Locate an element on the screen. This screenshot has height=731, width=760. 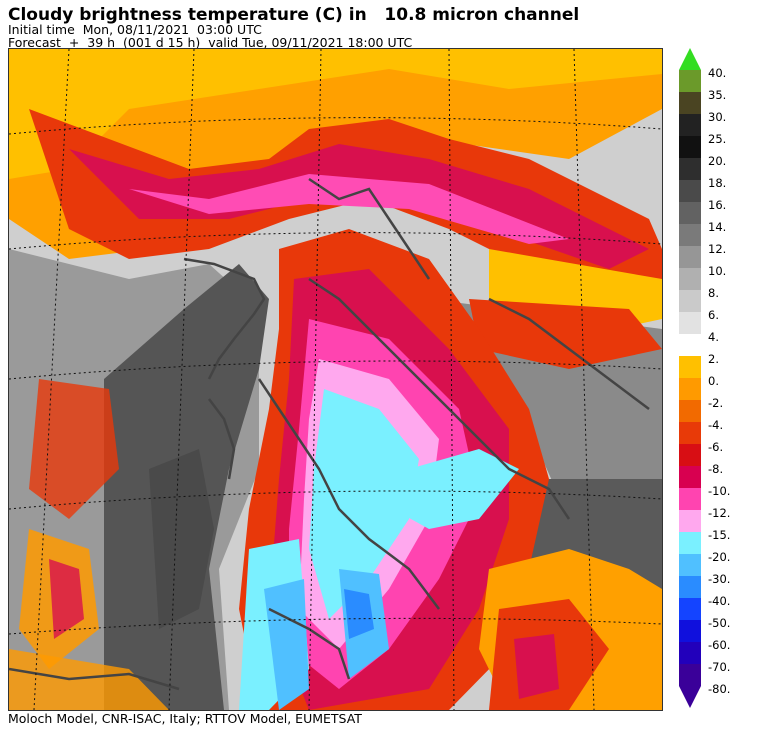
legend-tick-label: -8. is located at coordinates (716, 469).